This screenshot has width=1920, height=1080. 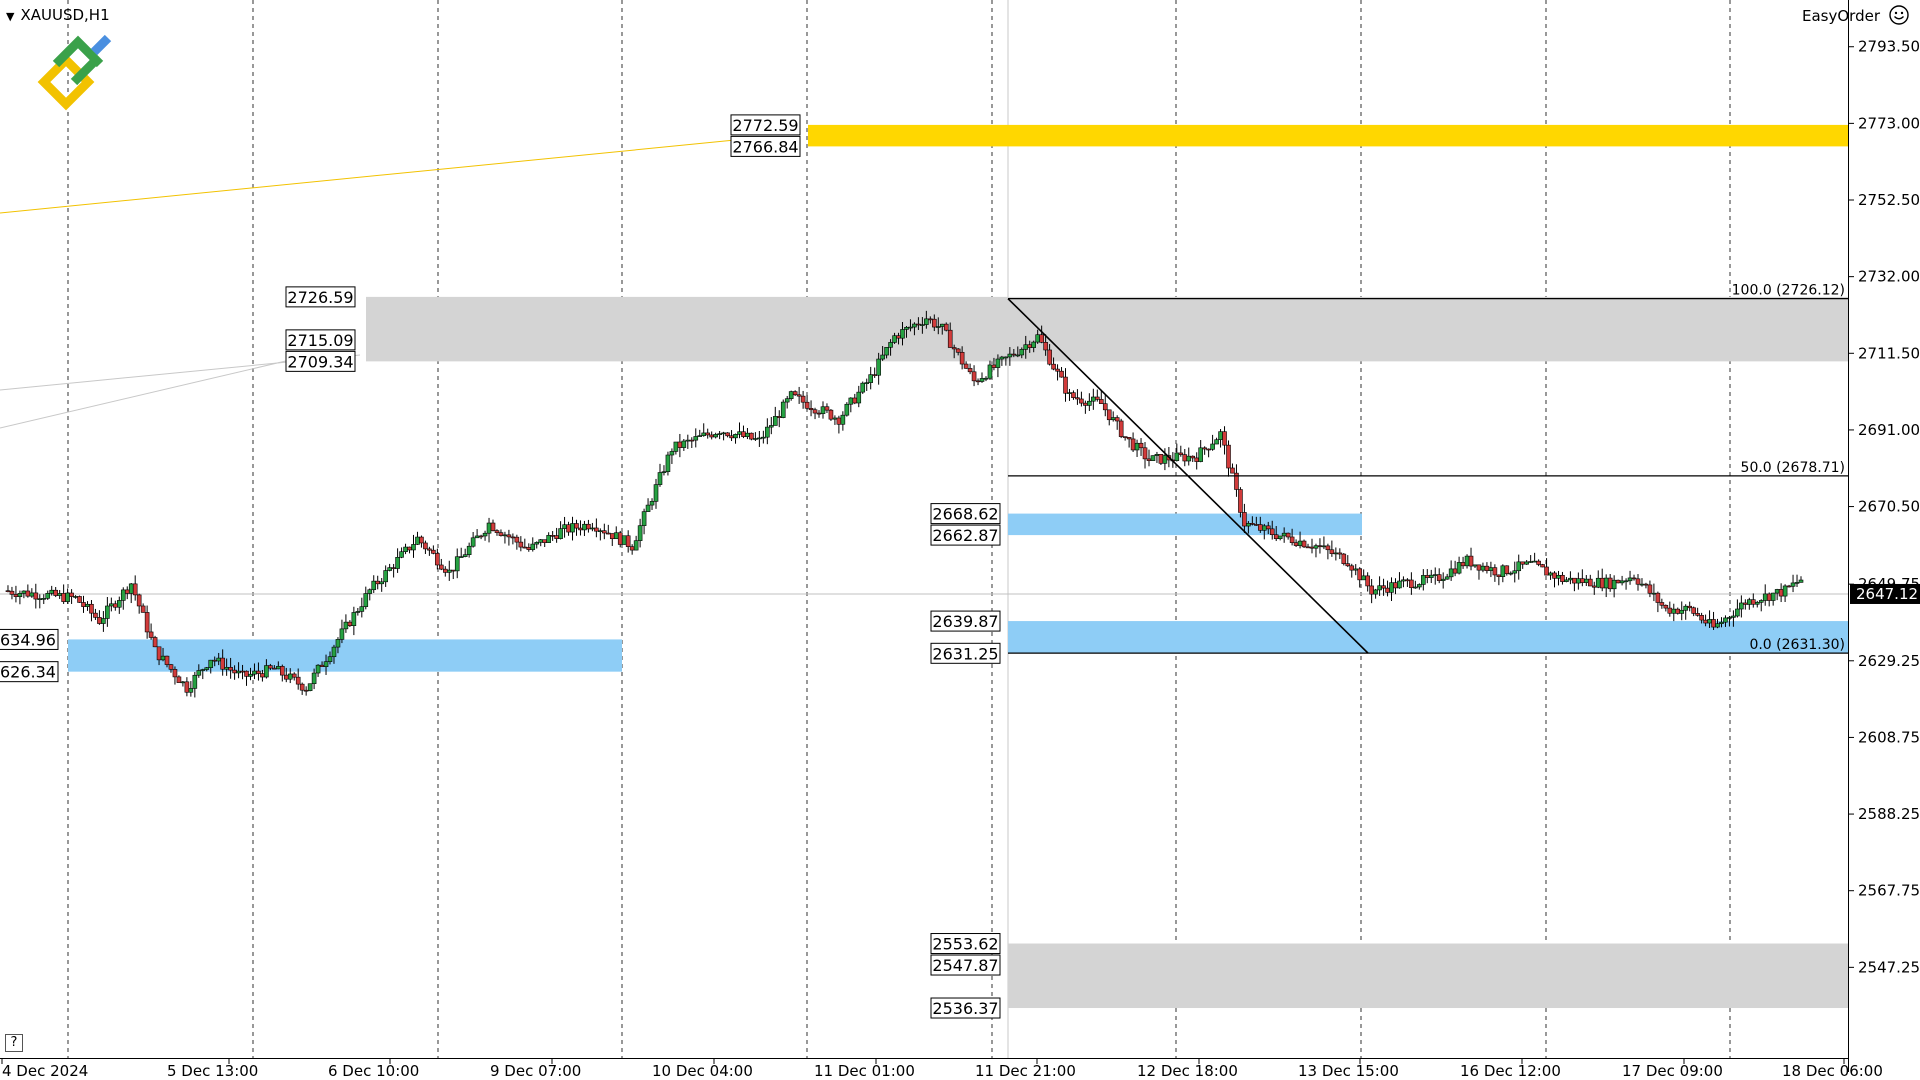 I want to click on current-price-label: 2647.12, so click(x=1887, y=594).